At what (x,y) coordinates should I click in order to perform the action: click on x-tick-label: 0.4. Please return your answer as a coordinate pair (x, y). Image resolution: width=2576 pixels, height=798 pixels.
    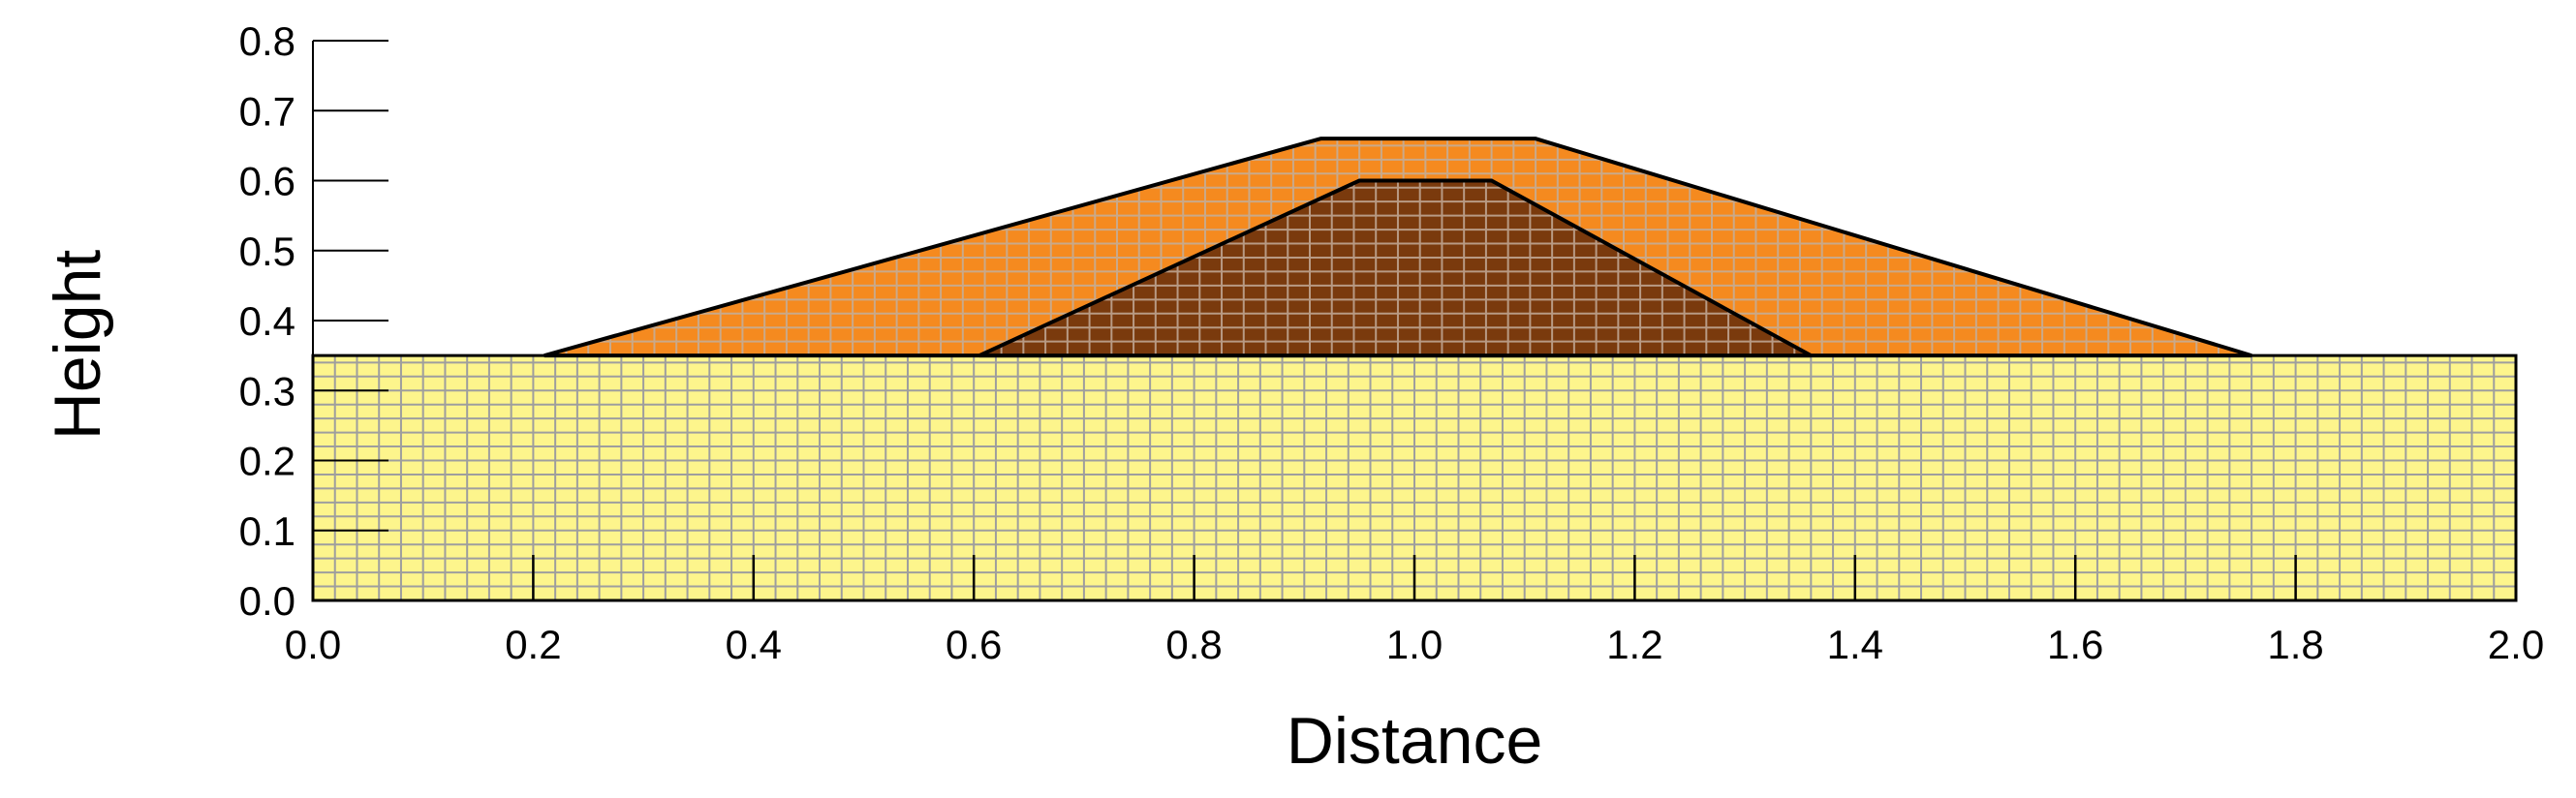
    Looking at the image, I should click on (754, 644).